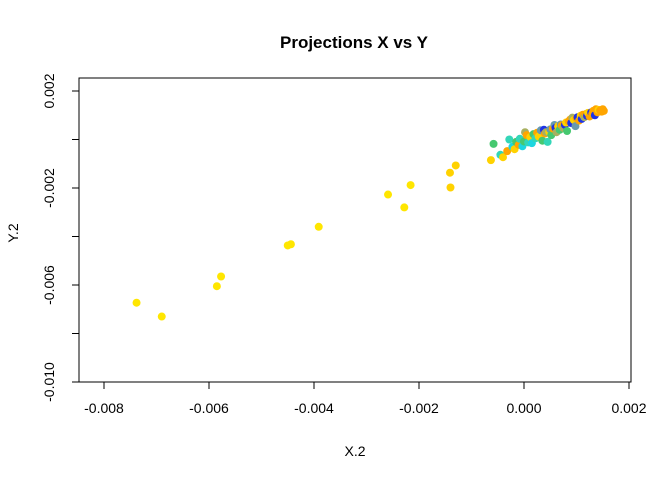 The image size is (672, 480). Describe the element at coordinates (104, 408) in the screenshot. I see `x-tick-label: -0.008` at that location.